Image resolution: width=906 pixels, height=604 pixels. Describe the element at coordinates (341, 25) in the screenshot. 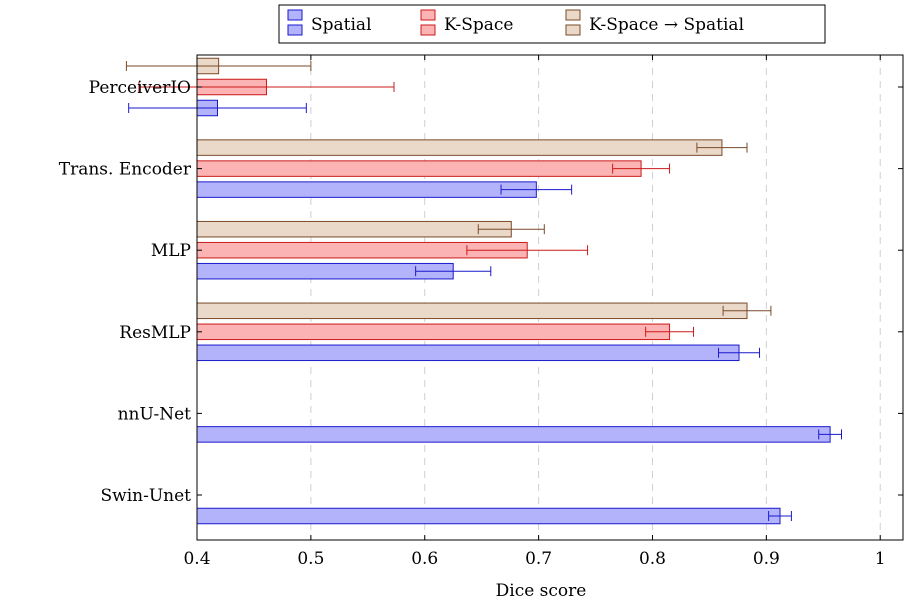

I see `legend-label: Spatial` at that location.